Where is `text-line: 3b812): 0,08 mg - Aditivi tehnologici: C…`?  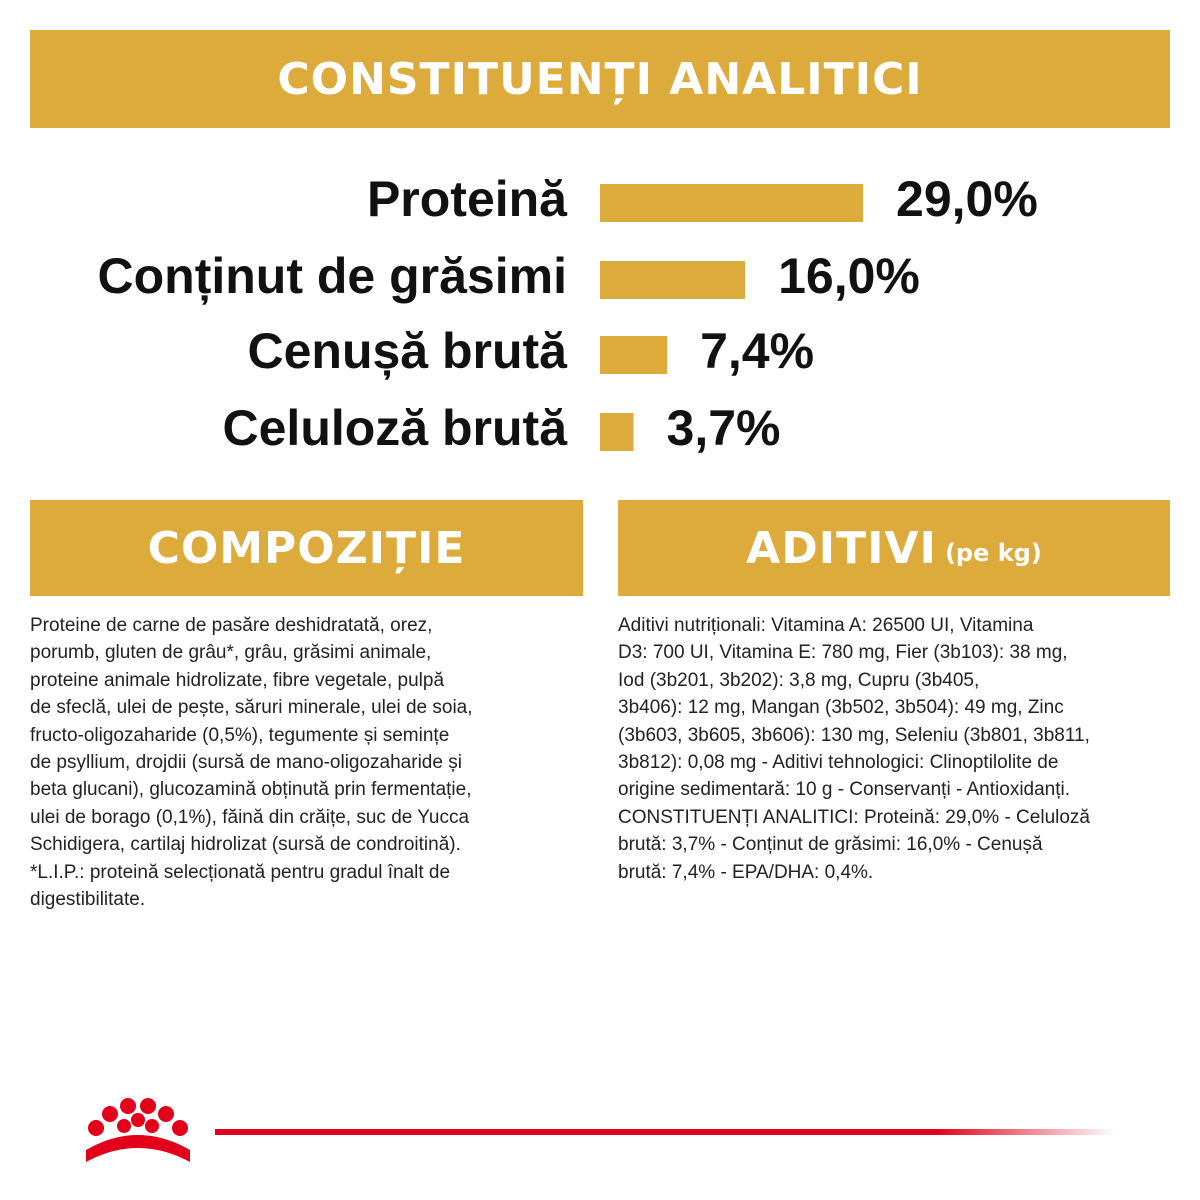
text-line: 3b812): 0,08 mg - Aditivi tehnologici: C… is located at coordinates (838, 763).